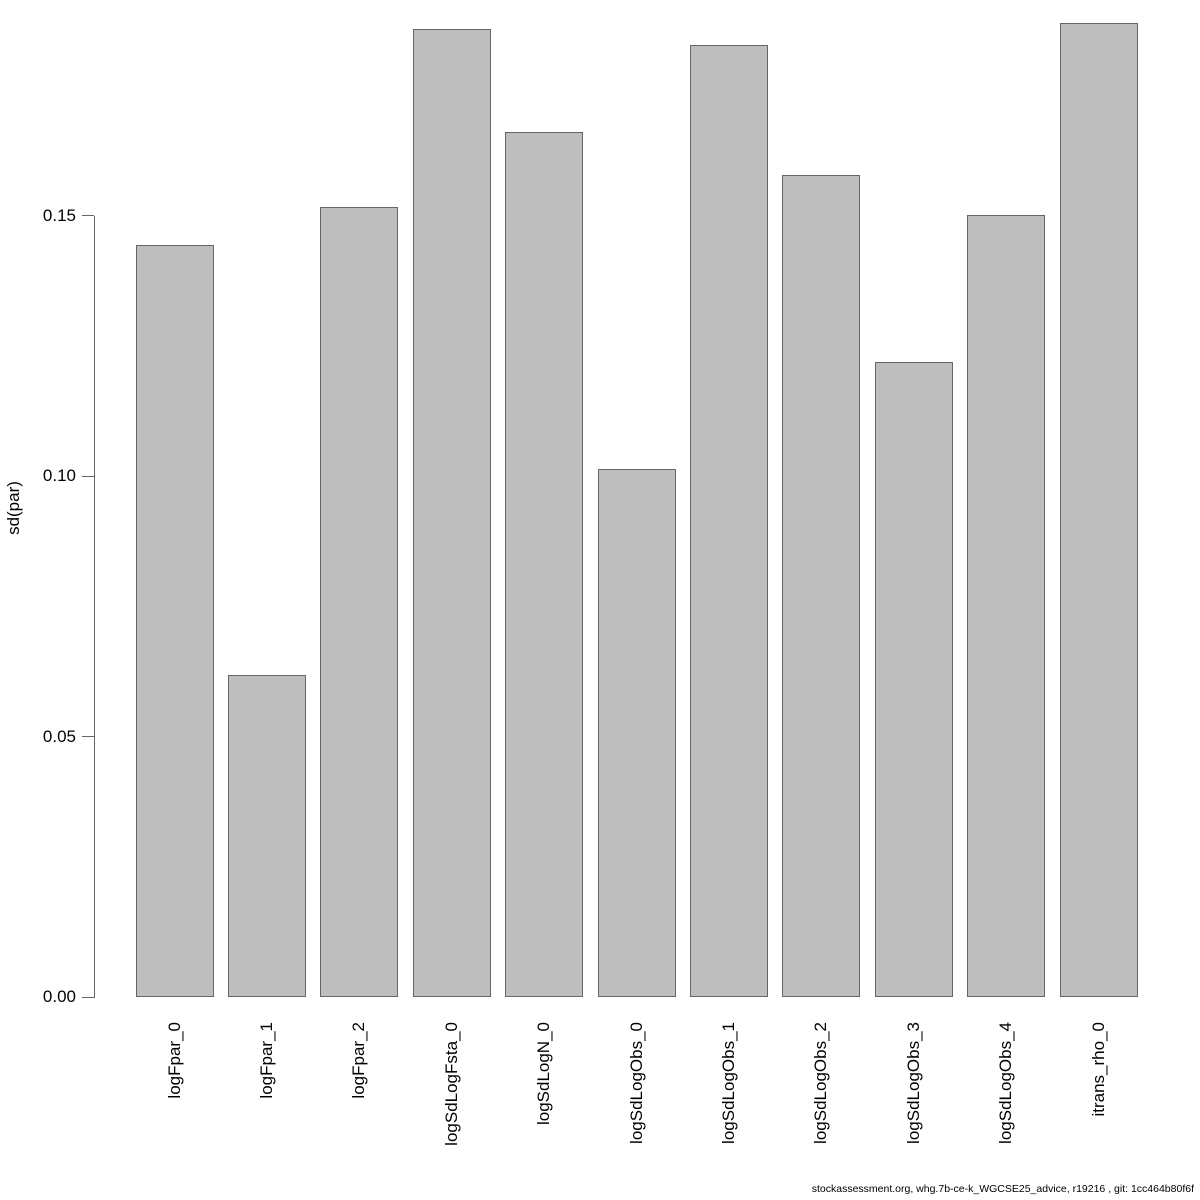 Image resolution: width=1200 pixels, height=1200 pixels. I want to click on y-tick-label: 0.15, so click(59, 215).